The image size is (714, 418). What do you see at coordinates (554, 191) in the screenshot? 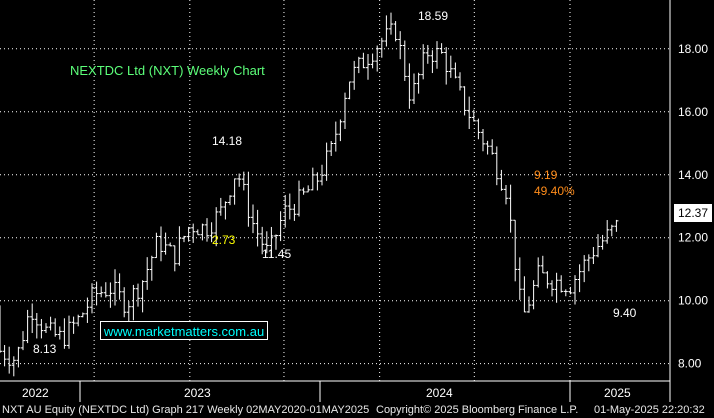
I see `annotation-drop-percent: 49.40%` at bounding box center [554, 191].